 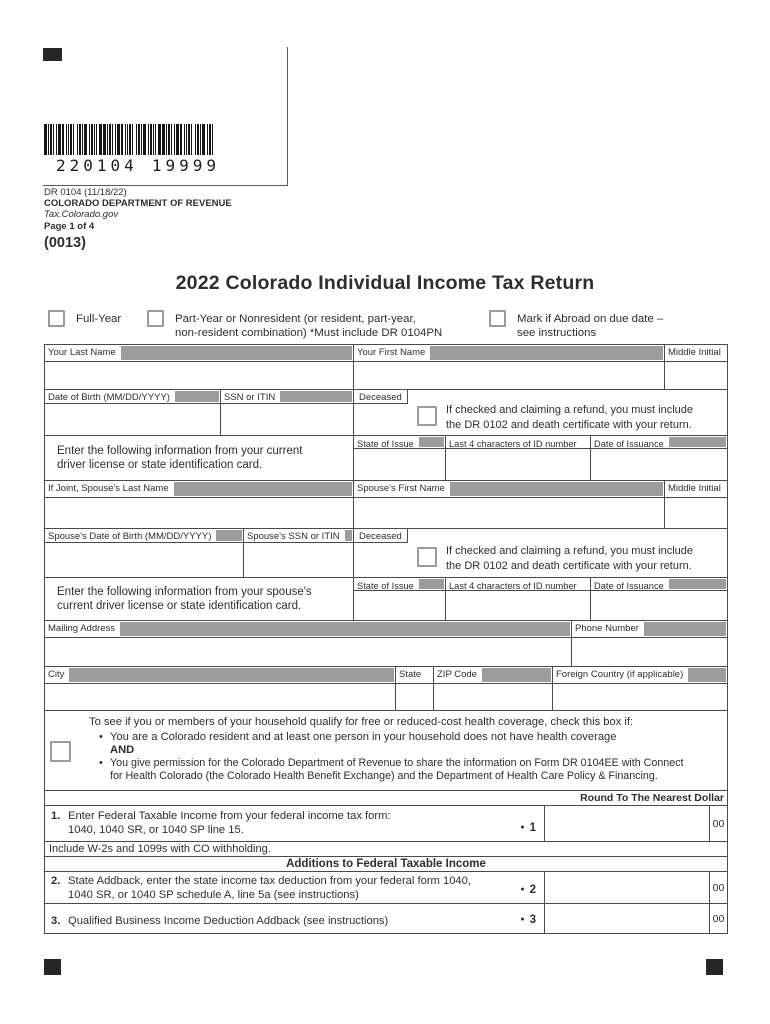 I want to click on spouse-dob-label: Spouse's Date of Birth (MM/DD/YYYY), so click(x=130, y=536).